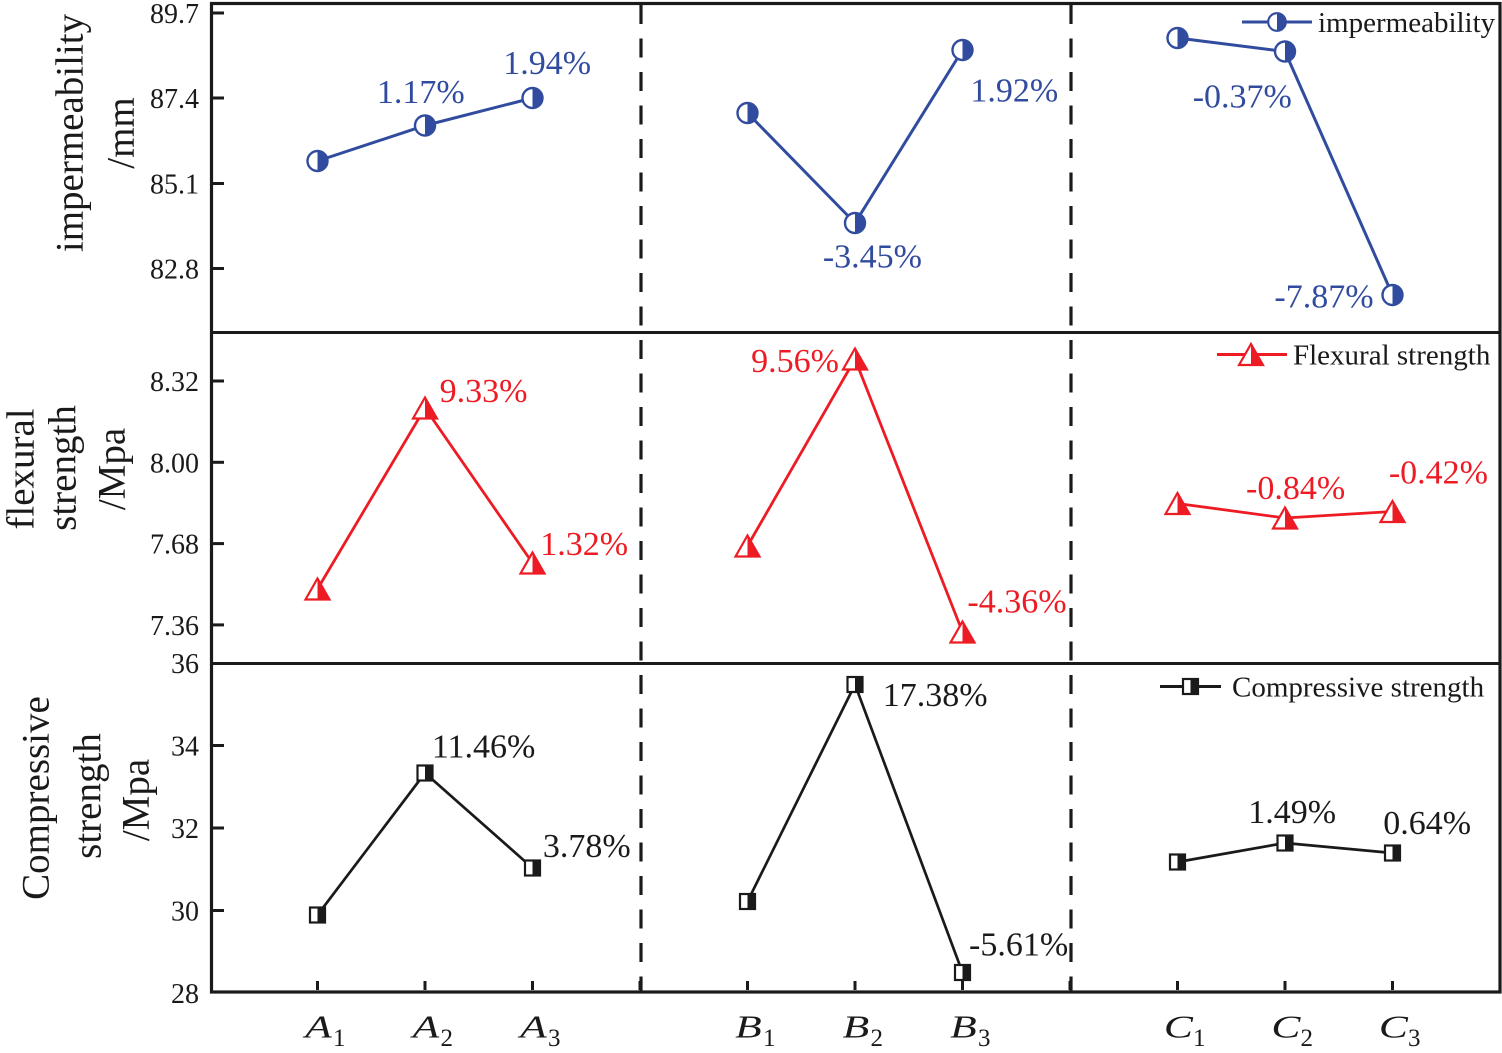 Image resolution: width=1502 pixels, height=1053 pixels. Describe the element at coordinates (36, 798) in the screenshot. I see `svg-text: Compressive` at that location.